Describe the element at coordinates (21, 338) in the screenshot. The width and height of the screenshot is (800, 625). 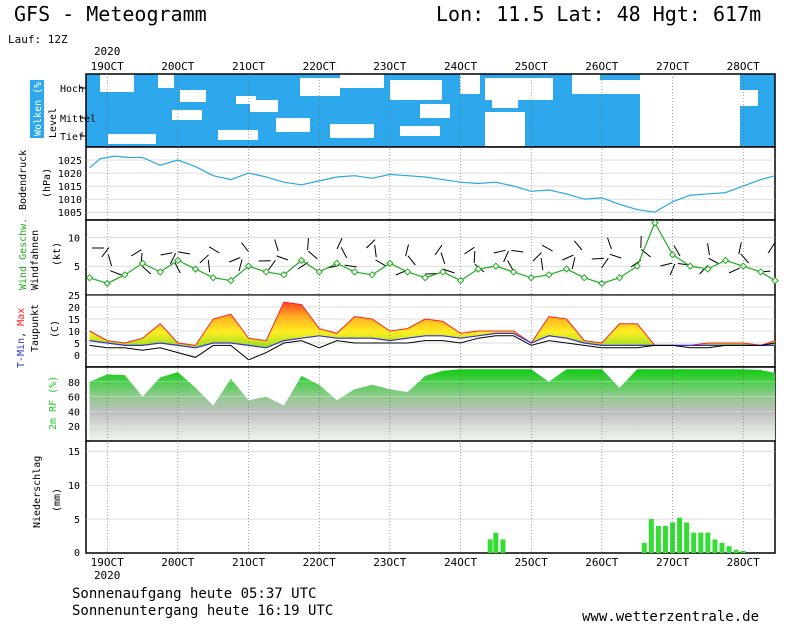
I see `temperature-ylabel: T-Min, Max` at that location.